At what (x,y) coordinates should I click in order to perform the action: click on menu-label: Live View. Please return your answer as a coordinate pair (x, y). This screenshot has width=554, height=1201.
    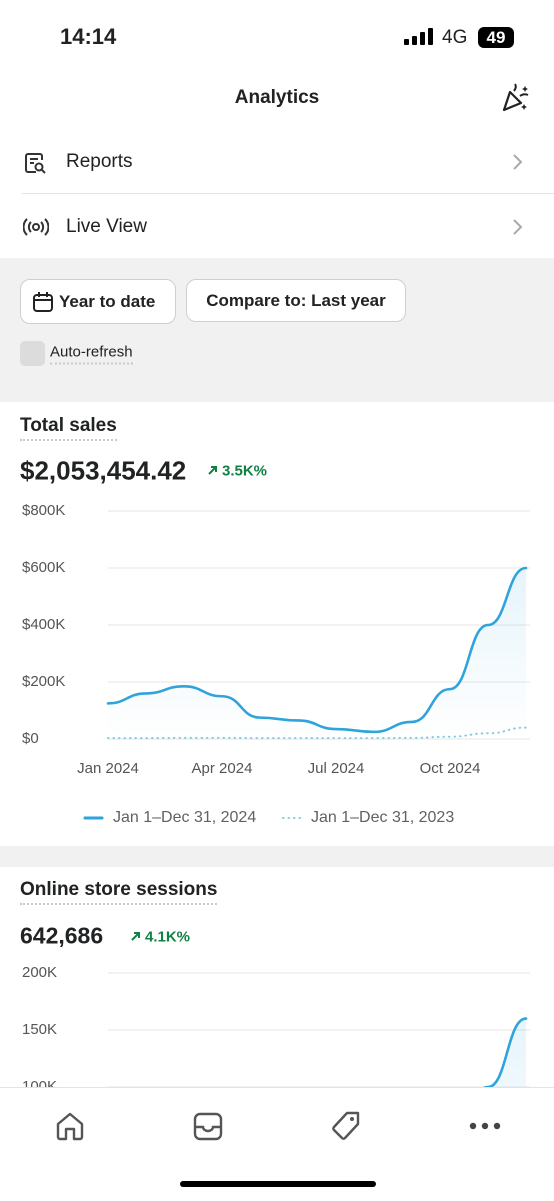
    Looking at the image, I should click on (106, 226).